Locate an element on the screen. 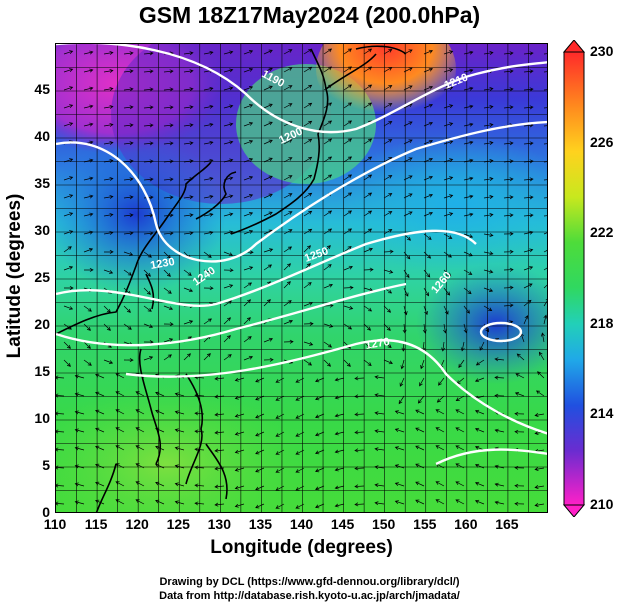 Image resolution: width=619 pixels, height=605 pixels. colorbar-tick-label: 214 is located at coordinates (602, 413).